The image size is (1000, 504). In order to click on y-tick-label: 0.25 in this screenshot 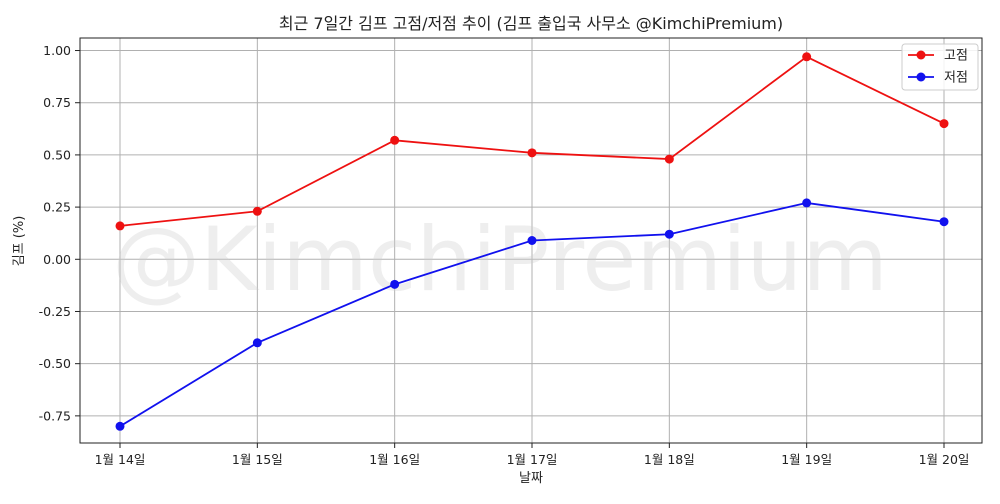, I will do `click(57, 207)`.